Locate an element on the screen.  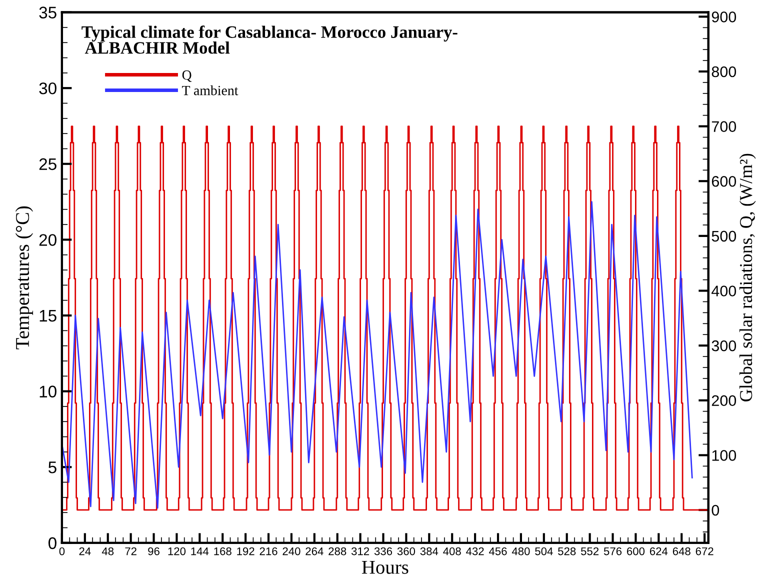
y-tick-label: 35 is located at coordinates (47, 12).